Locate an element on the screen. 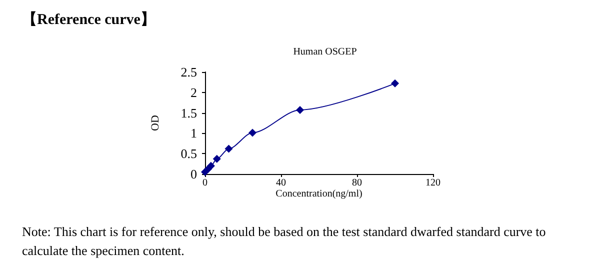 The image size is (600, 270). x-tick-label: 80 is located at coordinates (357, 183).